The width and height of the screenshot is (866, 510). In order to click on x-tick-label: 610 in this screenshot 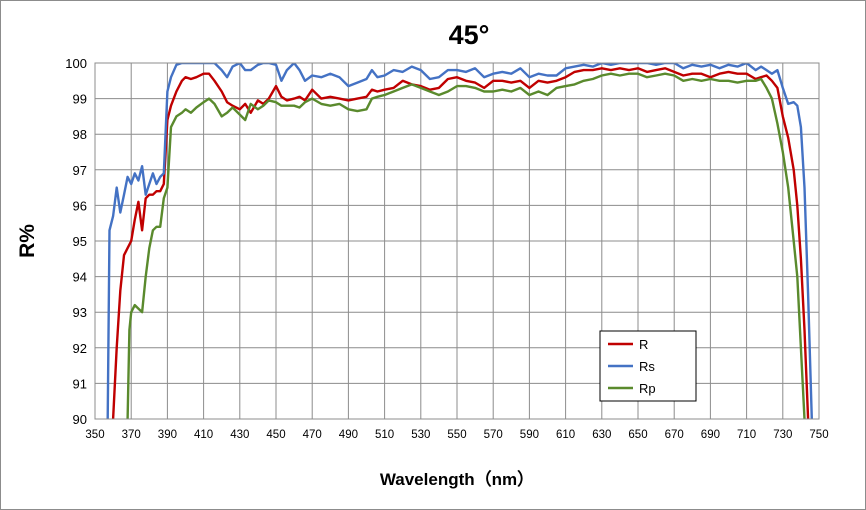, I will do `click(565, 435)`.